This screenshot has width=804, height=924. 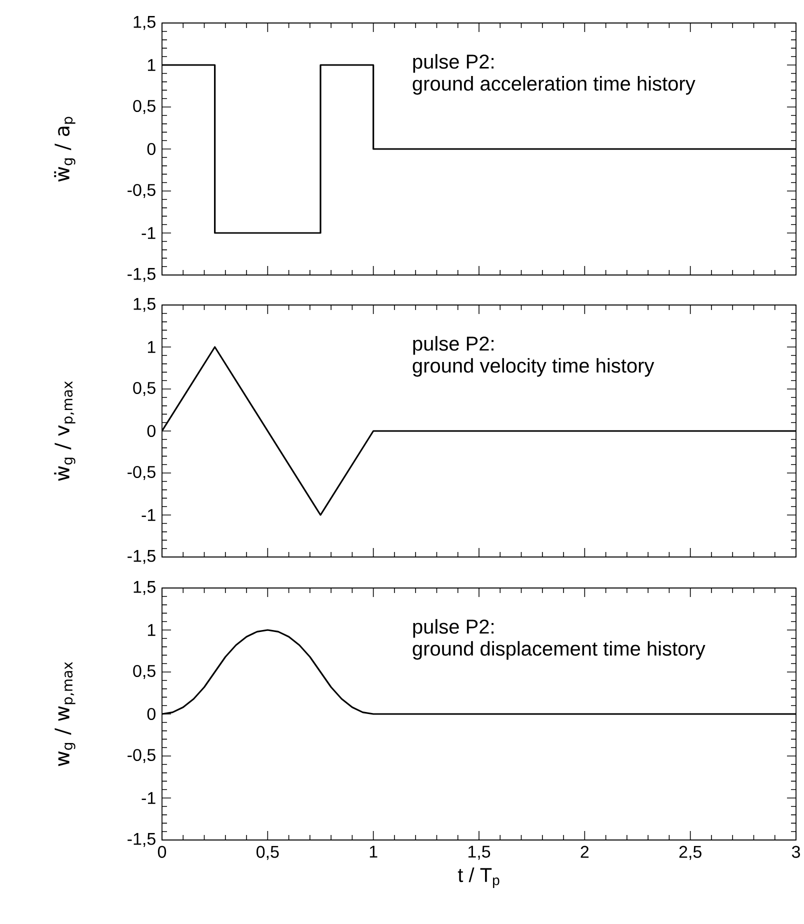 I want to click on x-tick-label: 0,5, so click(x=267, y=853).